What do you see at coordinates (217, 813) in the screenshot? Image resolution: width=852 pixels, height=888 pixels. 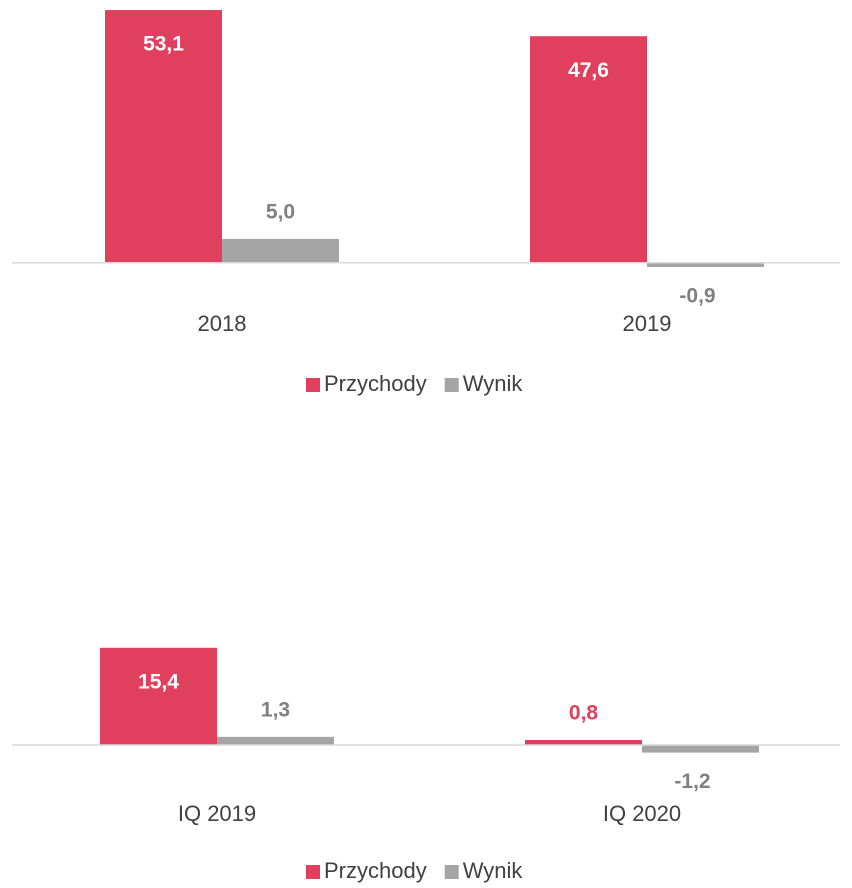 I see `x-tick-label: IQ 2019` at bounding box center [217, 813].